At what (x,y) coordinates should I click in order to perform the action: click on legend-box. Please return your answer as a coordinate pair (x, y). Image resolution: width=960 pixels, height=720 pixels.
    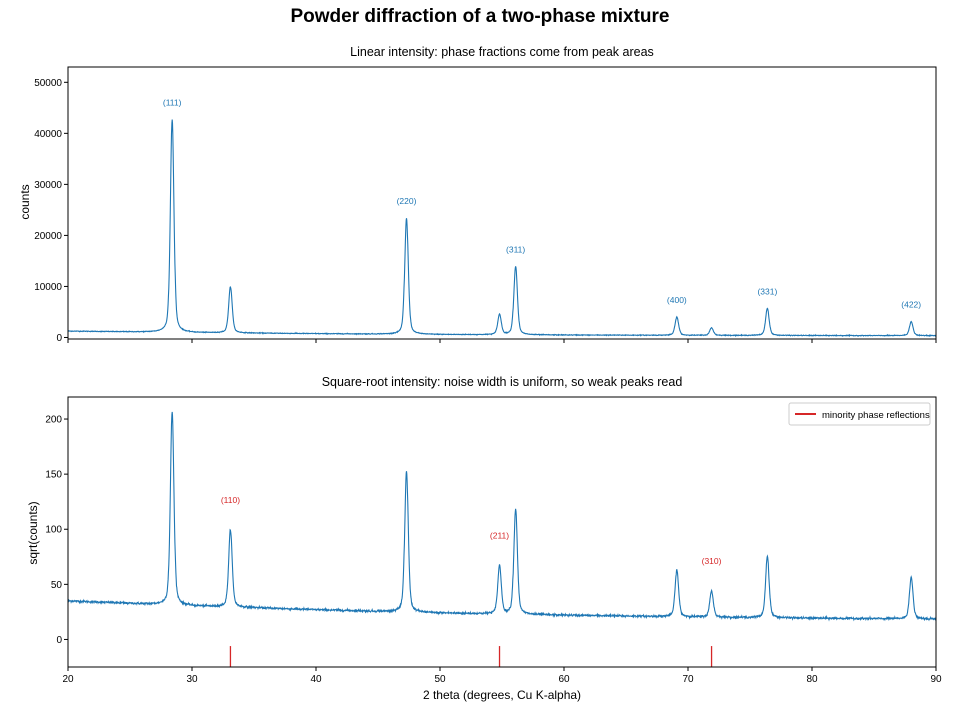
    Looking at the image, I should click on (859, 414).